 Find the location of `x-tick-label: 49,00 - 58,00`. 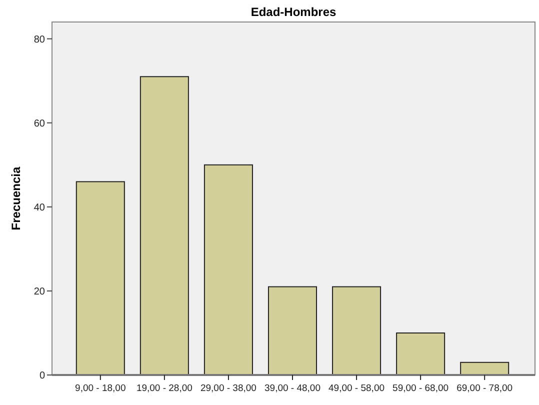

x-tick-label: 49,00 - 58,00 is located at coordinates (356, 388).